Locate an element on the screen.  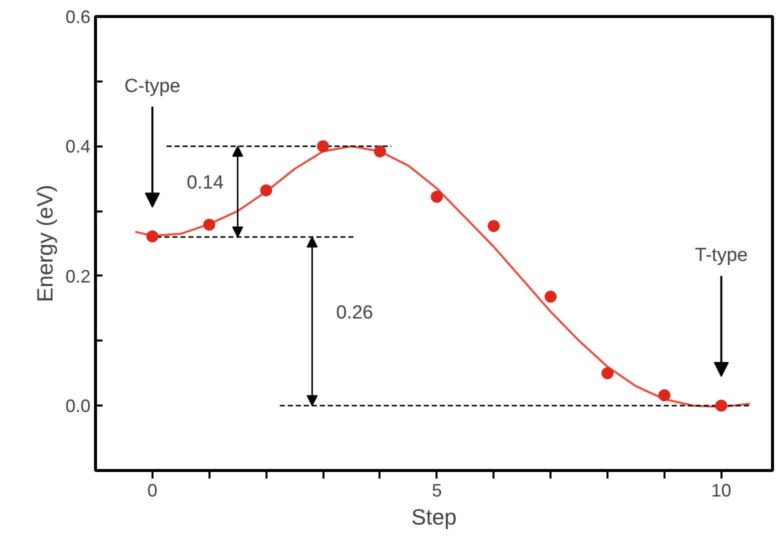
x-tick-label: 10 is located at coordinates (721, 490).